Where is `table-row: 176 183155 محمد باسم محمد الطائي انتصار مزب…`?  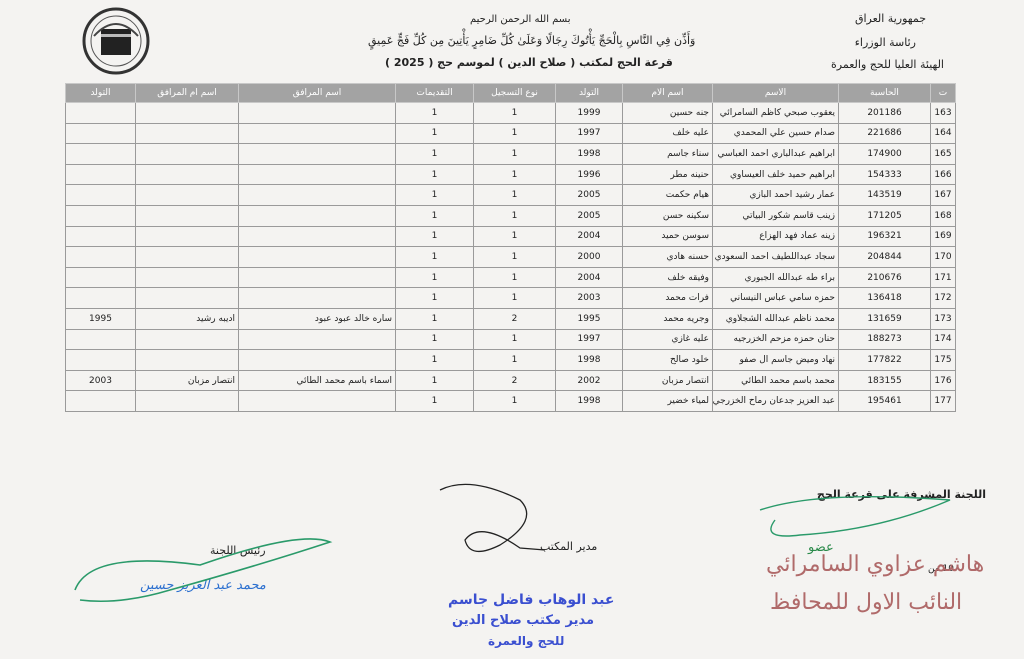 table-row: 176 183155 محمد باسم محمد الطائي انتصار مزب… is located at coordinates (510, 380).